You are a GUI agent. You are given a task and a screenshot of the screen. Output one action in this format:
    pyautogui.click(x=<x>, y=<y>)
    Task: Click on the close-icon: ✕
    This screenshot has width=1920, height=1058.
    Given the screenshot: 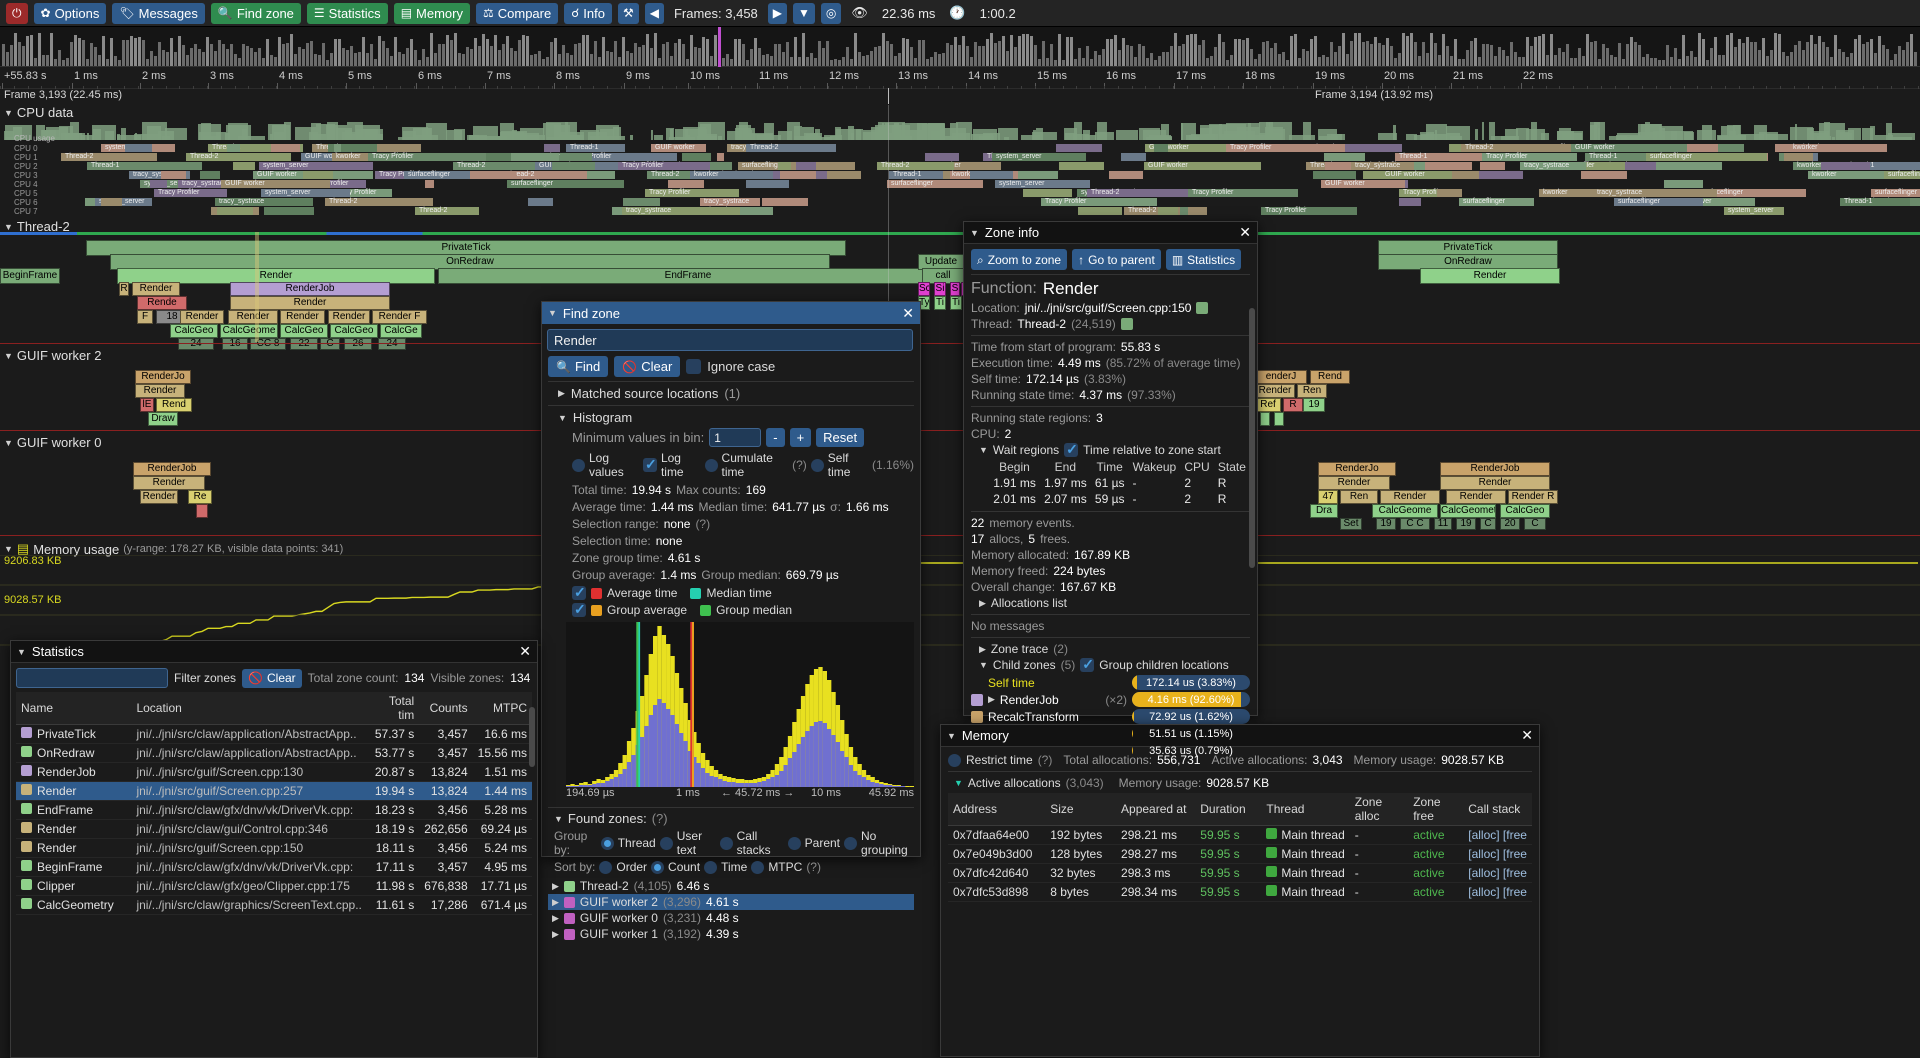 What is the action you would take?
    pyautogui.click(x=908, y=312)
    